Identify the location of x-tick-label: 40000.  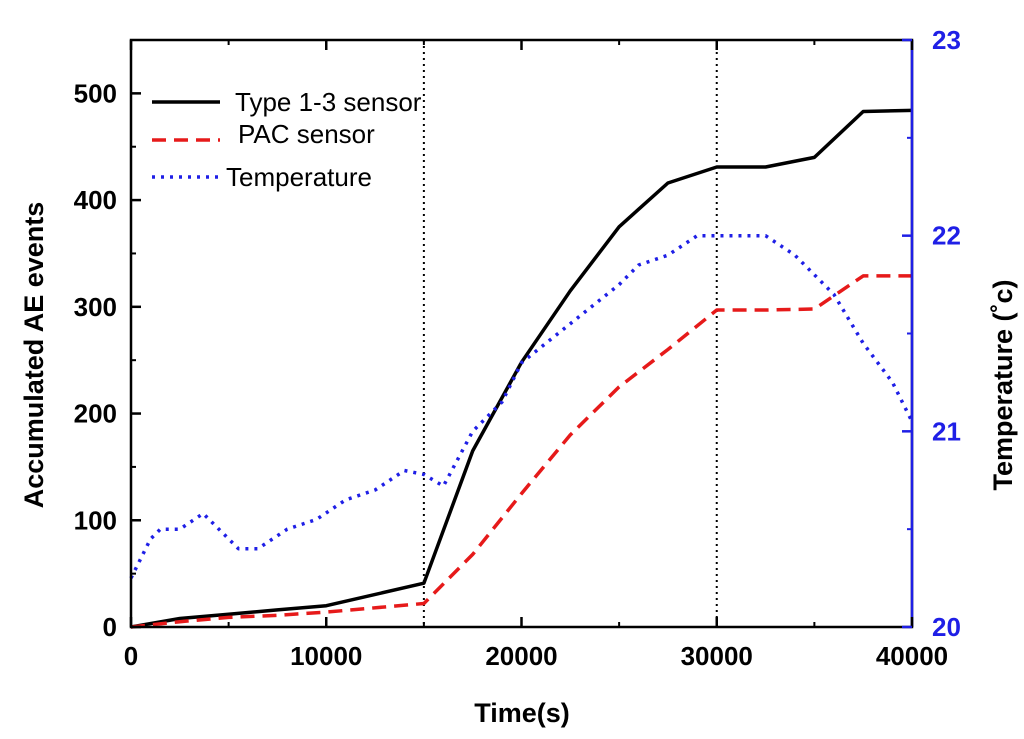
(912, 656).